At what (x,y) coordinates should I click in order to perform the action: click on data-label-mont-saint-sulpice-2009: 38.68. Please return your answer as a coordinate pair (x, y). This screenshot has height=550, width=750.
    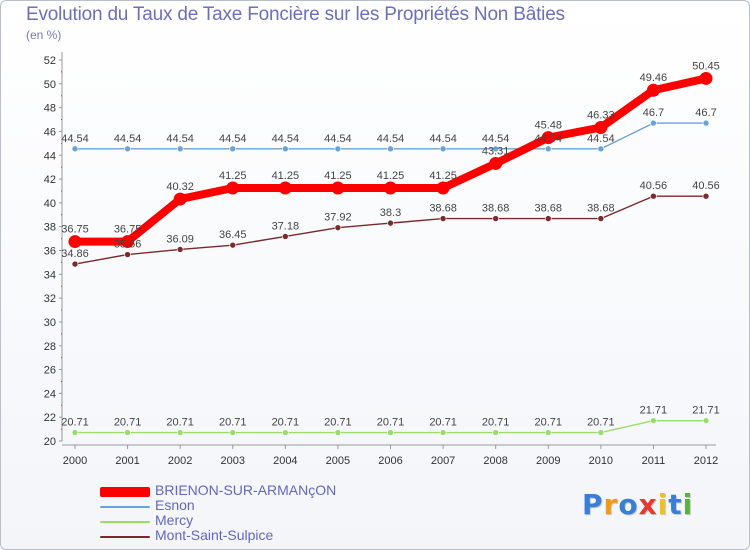
    Looking at the image, I should click on (548, 209).